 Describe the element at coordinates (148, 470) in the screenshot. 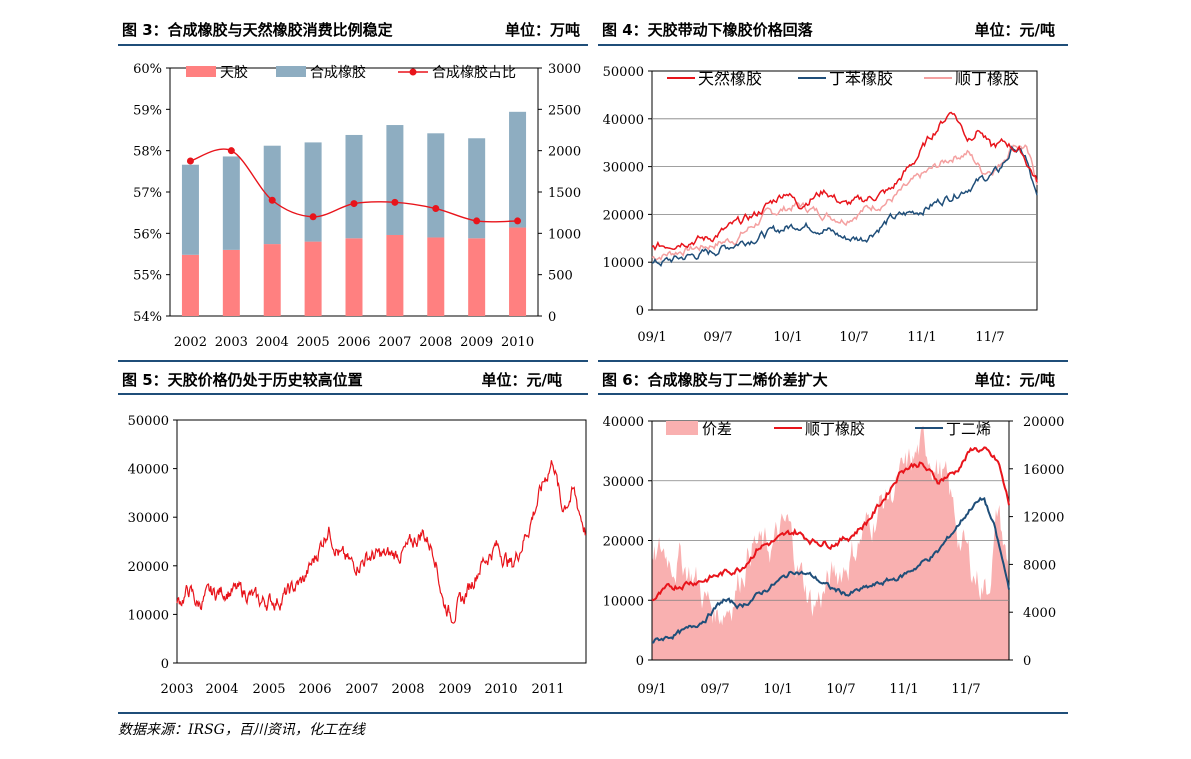

I see `fig5-y-tick-label: 40000` at that location.